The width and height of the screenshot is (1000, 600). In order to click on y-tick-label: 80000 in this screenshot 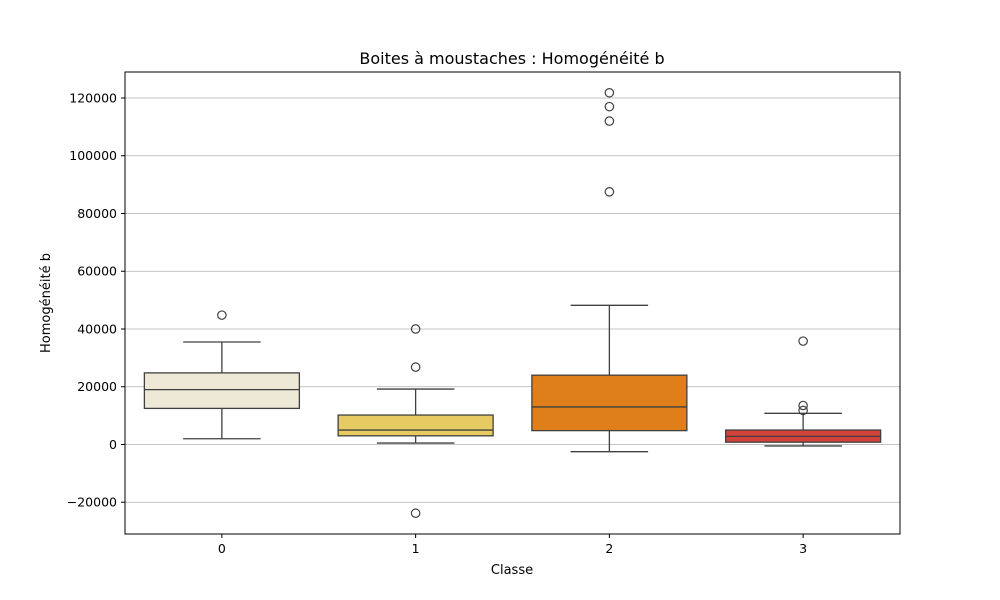, I will do `click(97, 213)`.